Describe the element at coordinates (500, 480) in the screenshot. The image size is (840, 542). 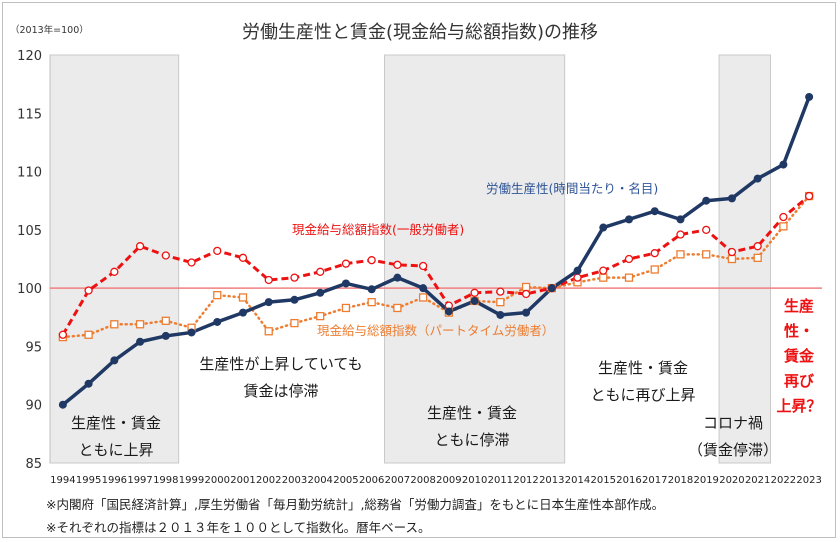
I see `x-tick-label: 2011` at that location.